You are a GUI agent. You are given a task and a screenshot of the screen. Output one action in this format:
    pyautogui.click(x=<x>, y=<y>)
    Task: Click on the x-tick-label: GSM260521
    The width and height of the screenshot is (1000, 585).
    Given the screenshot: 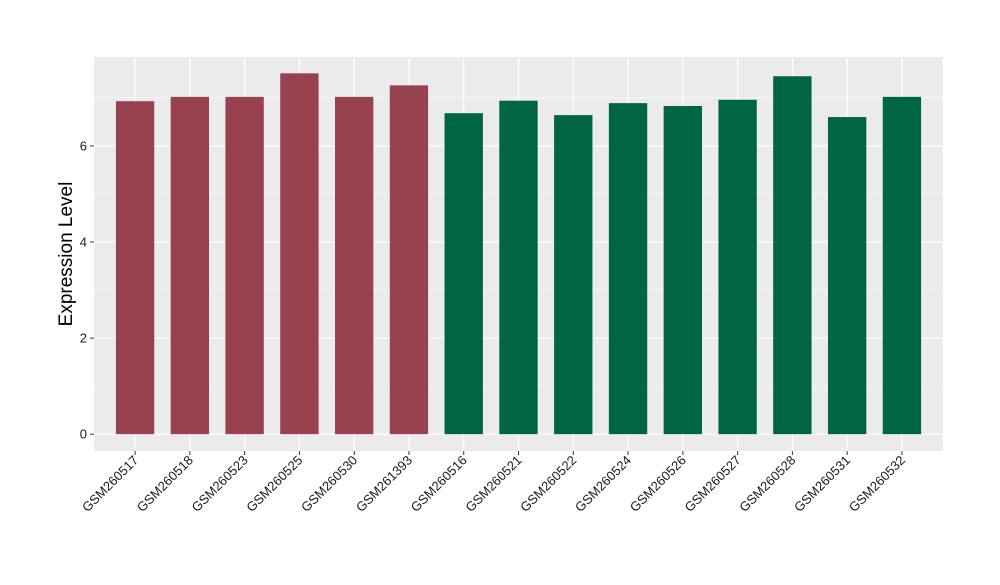 What is the action you would take?
    pyautogui.click(x=493, y=484)
    